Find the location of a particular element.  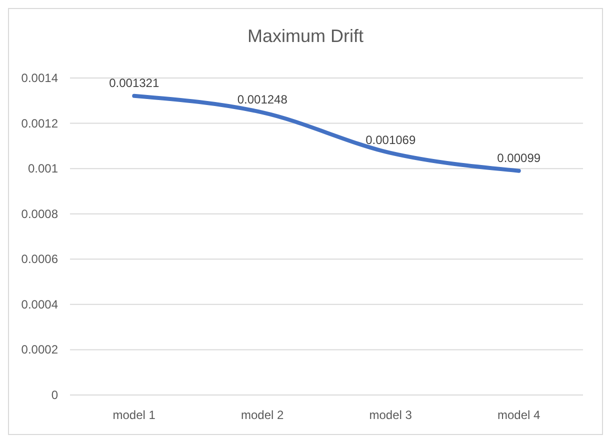

y-tick-label: 0.0008 is located at coordinates (39, 213).